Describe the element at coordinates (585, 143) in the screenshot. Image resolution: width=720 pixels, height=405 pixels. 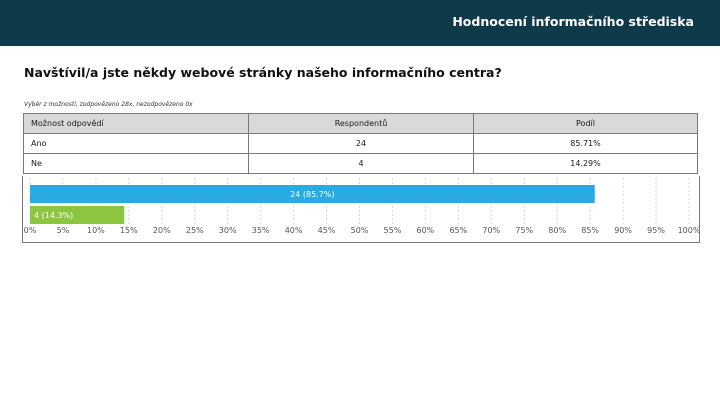
I see `row-share: 85.71%` at that location.